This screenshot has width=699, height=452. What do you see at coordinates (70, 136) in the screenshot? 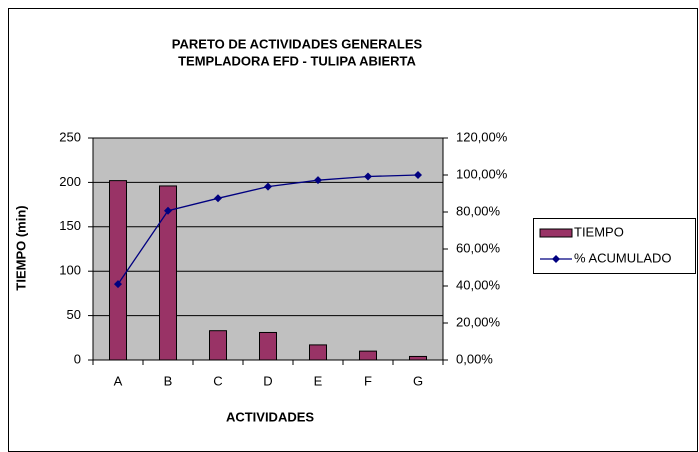
I see `y-tick-label: 250` at bounding box center [70, 136].